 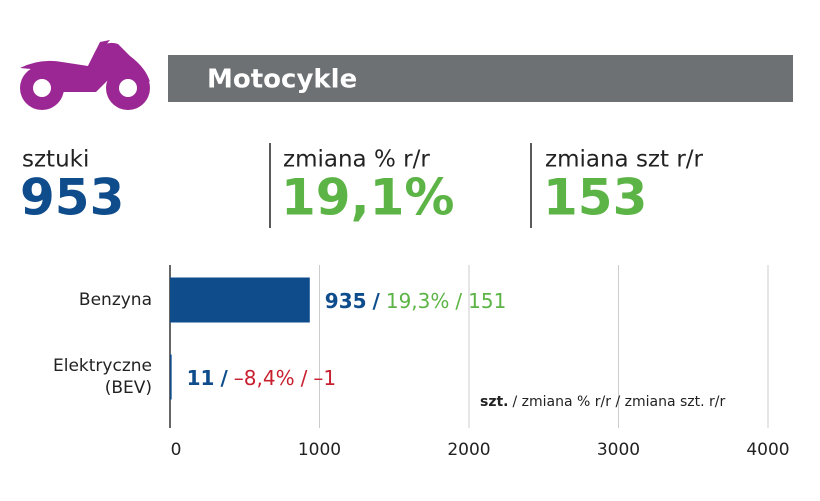 I want to click on x-tick-label: 3000, so click(x=618, y=450).